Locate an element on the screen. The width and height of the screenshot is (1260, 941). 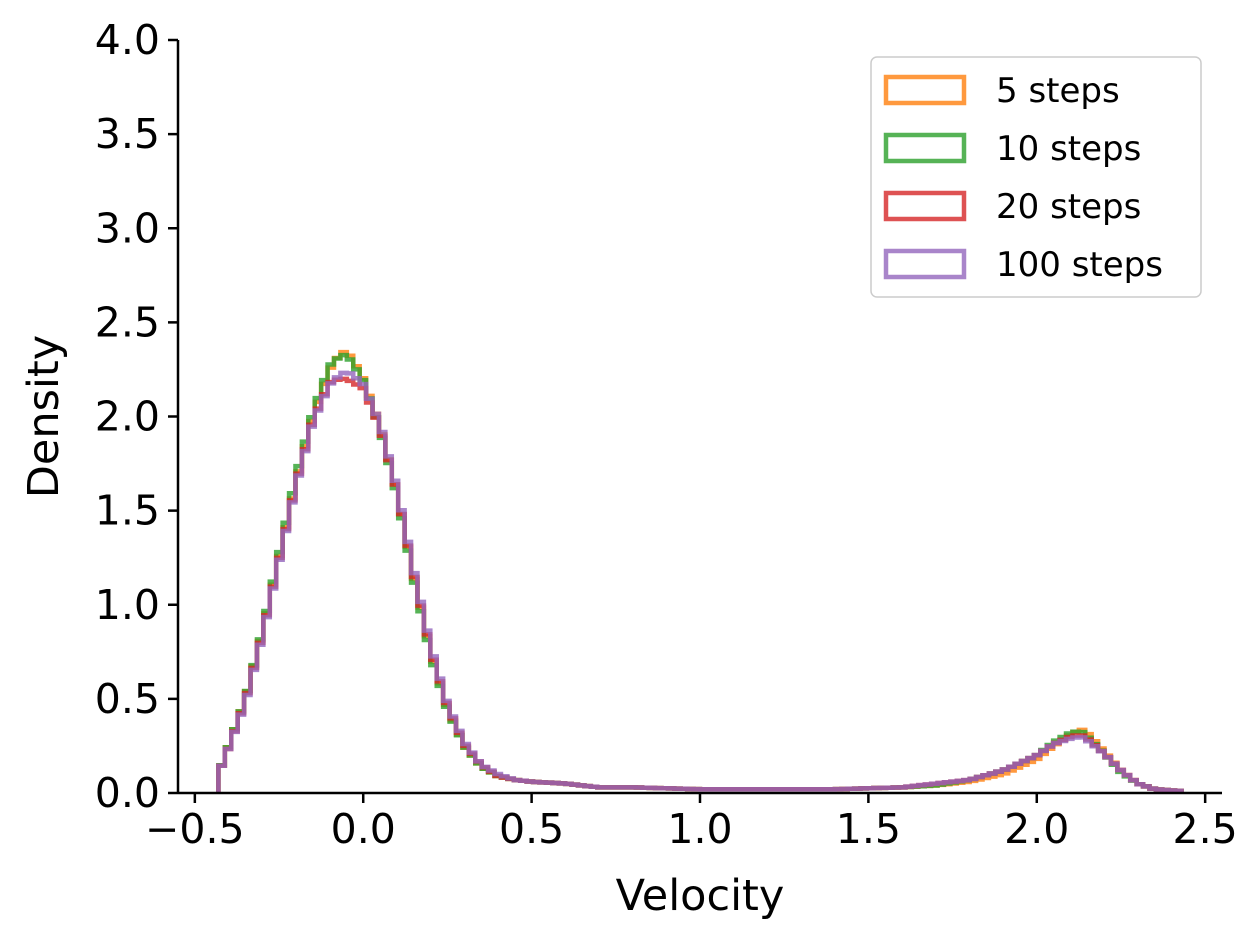
legend-entry-label: 20 steps is located at coordinates (1068, 207).